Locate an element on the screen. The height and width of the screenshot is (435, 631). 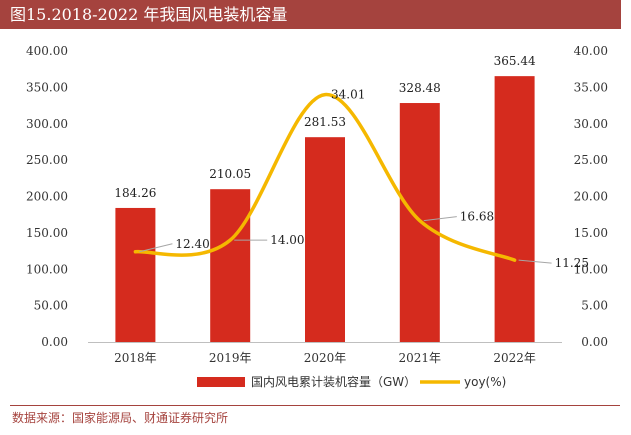
source-note: 数据来源：国家能源局、财通证券研究所 is located at coordinates (120, 418).